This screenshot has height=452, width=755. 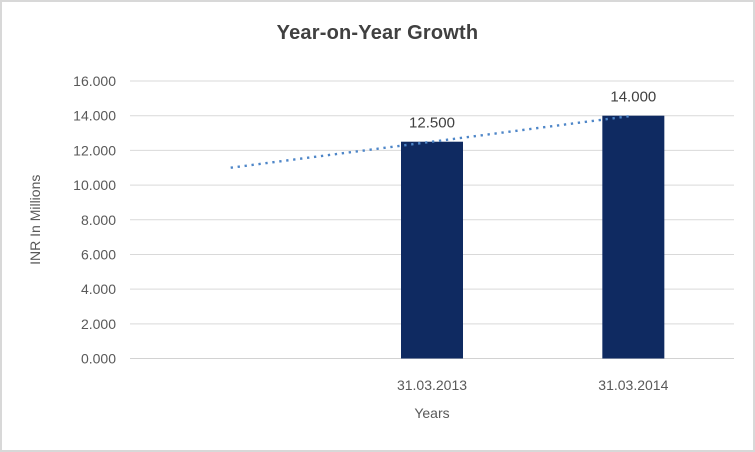 What do you see at coordinates (98, 289) in the screenshot?
I see `y-tick-label: 4.000` at bounding box center [98, 289].